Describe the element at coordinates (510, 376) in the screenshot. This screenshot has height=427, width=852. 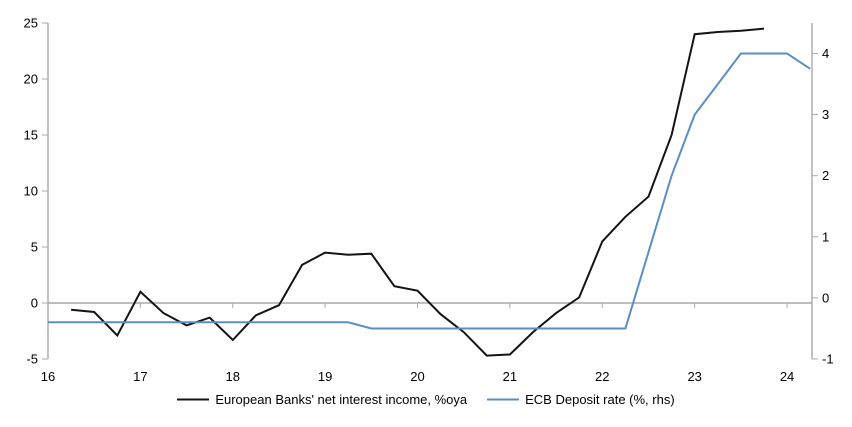
I see `x-axis-tick-label: 21` at that location.